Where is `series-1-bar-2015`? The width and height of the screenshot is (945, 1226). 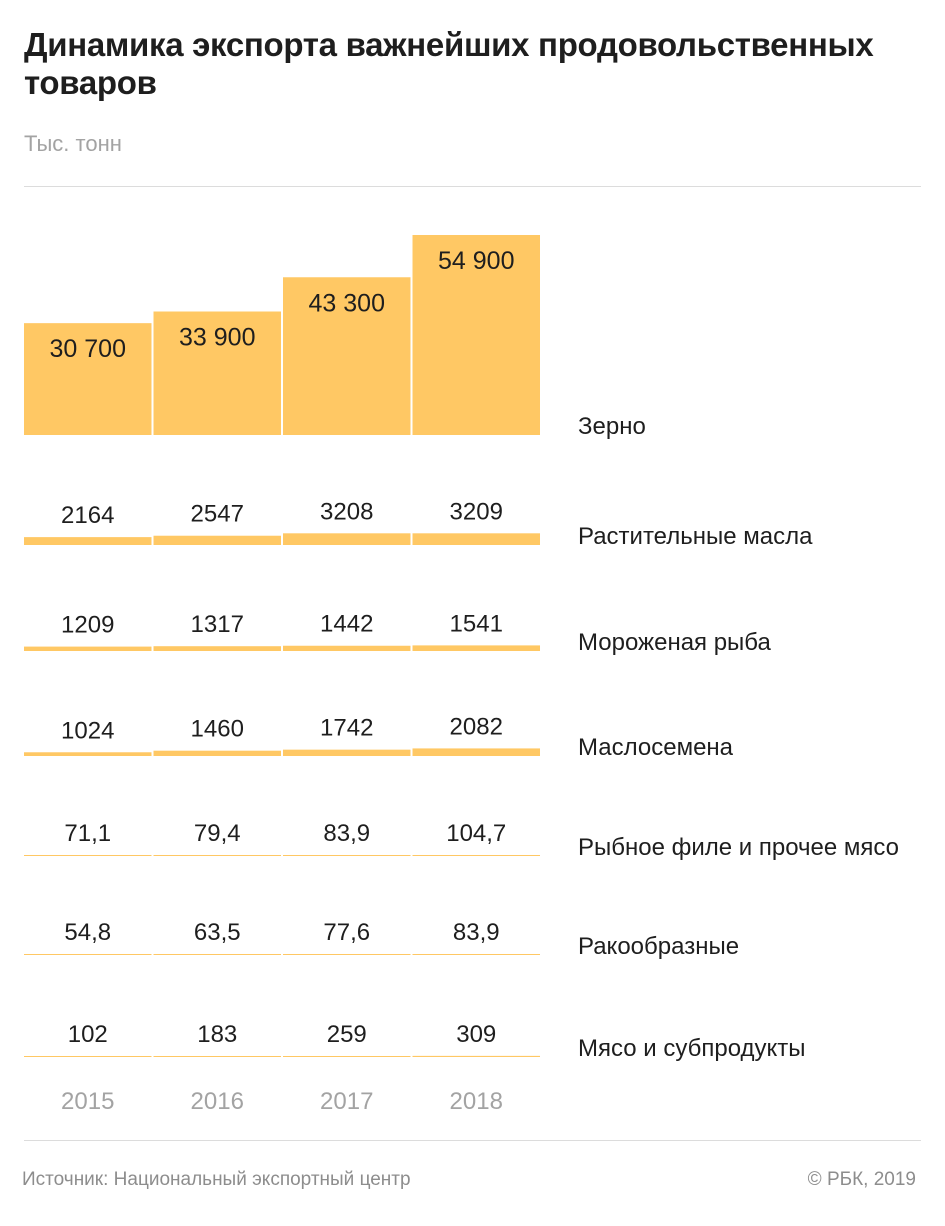
series-1-bar-2015 is located at coordinates (88, 379).